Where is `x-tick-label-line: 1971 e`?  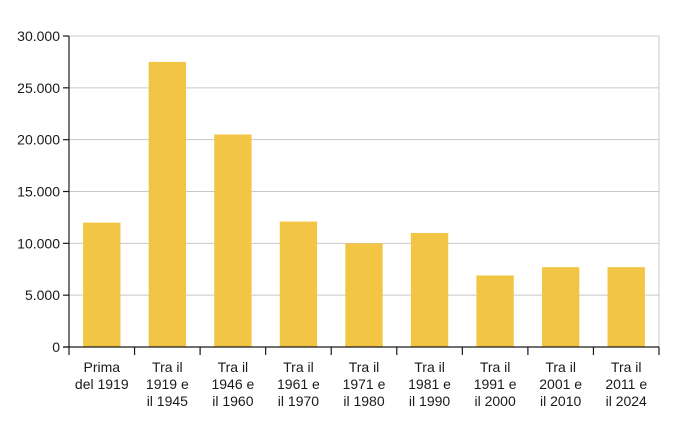 x-tick-label-line: 1971 e is located at coordinates (364, 384).